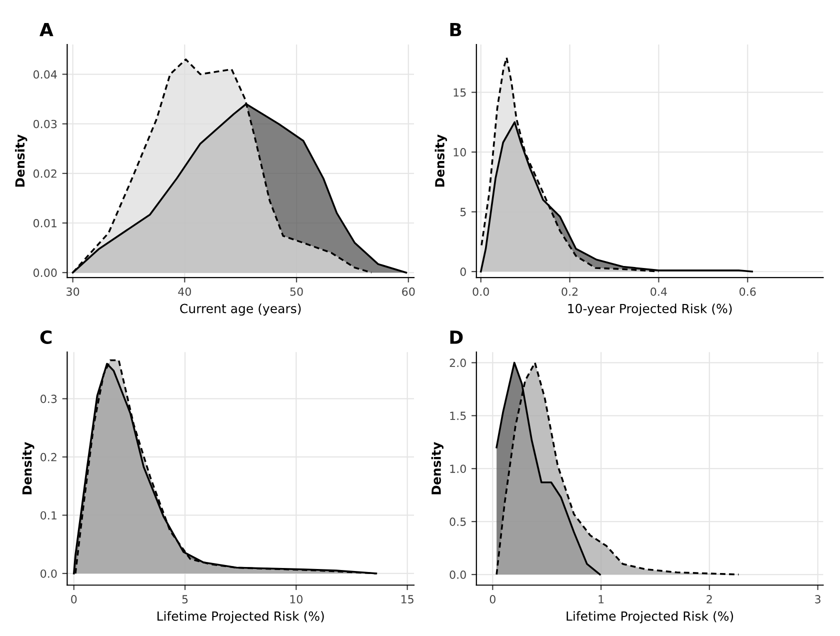 The height and width of the screenshot is (636, 840). What do you see at coordinates (458, 416) in the screenshot?
I see `y-tick-label: 1.5` at bounding box center [458, 416].